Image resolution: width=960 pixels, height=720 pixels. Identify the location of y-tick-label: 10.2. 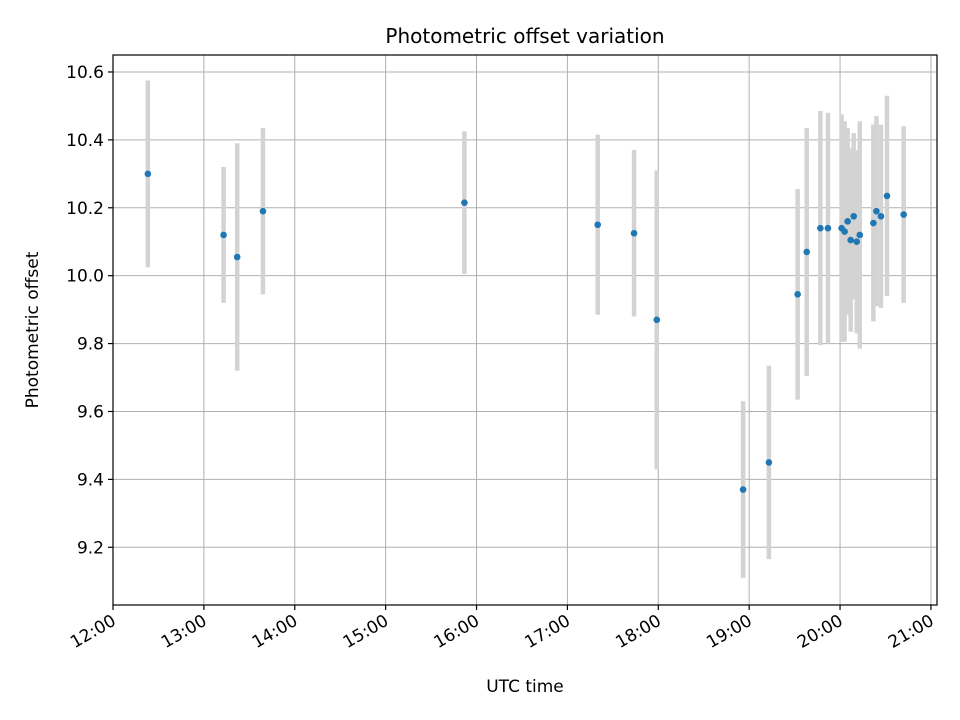
(85, 209).